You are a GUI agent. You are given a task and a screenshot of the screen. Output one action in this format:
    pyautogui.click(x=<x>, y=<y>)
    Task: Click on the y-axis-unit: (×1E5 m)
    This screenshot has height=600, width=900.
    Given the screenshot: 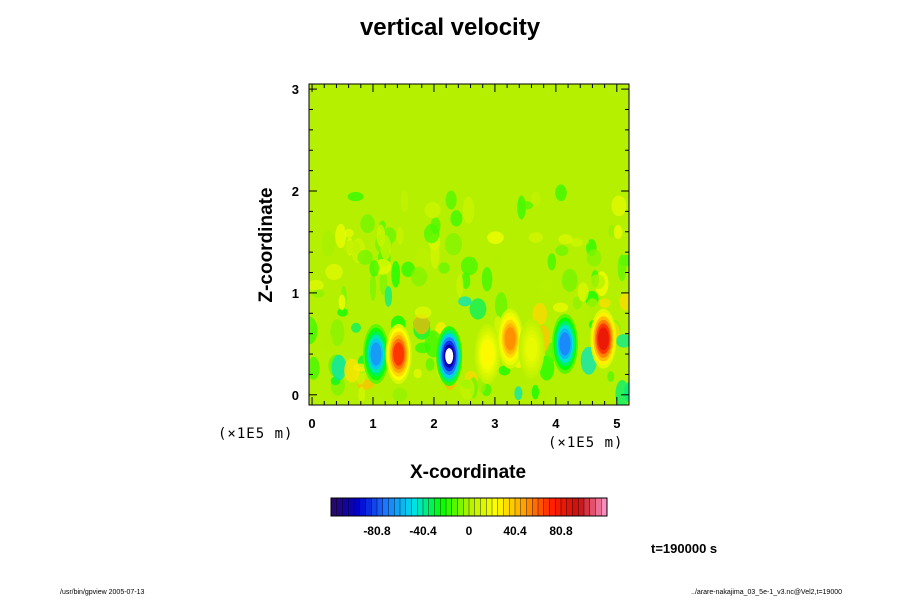 What is the action you would take?
    pyautogui.click(x=255, y=434)
    